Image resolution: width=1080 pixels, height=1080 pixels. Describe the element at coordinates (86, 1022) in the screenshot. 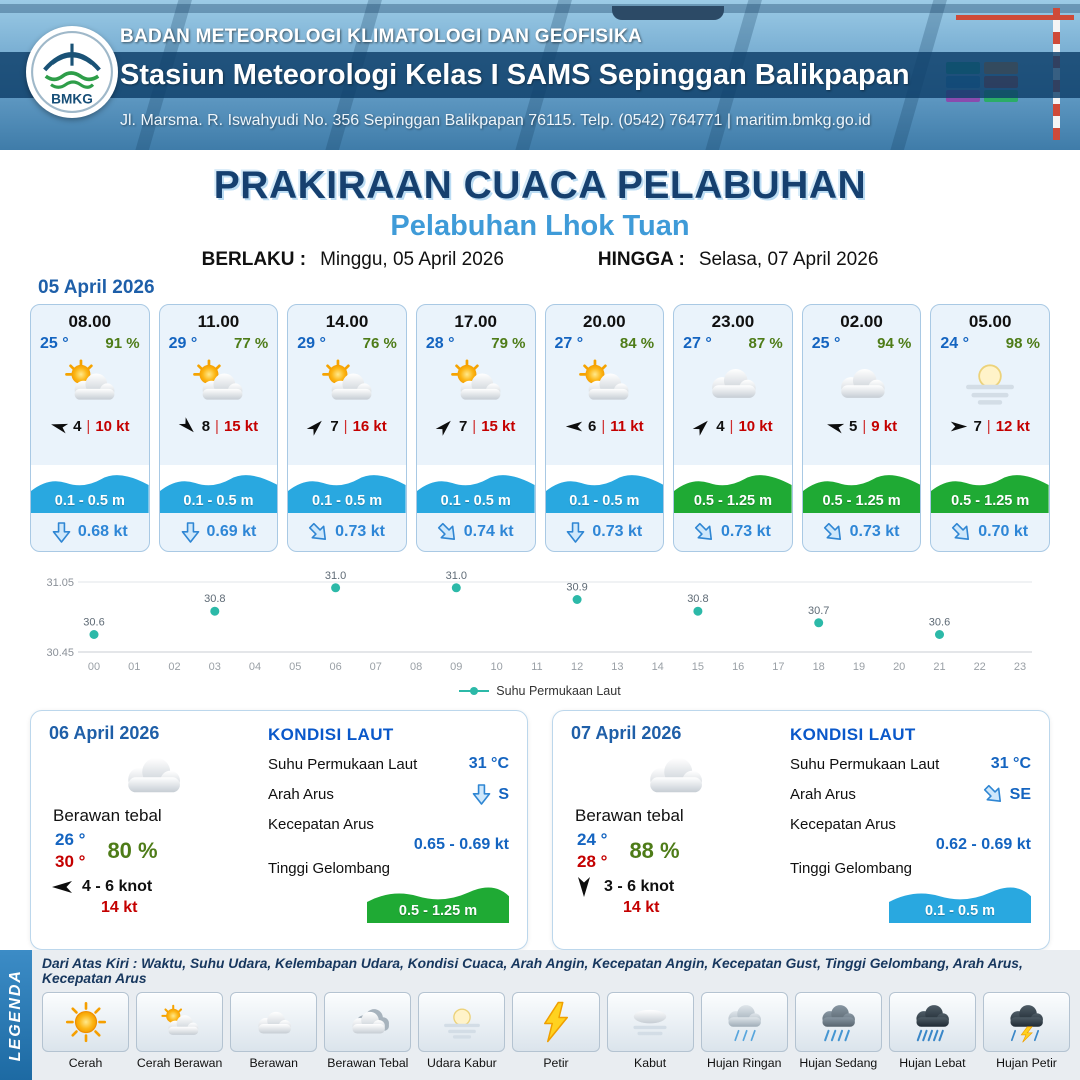

I see `sun-icon` at that location.